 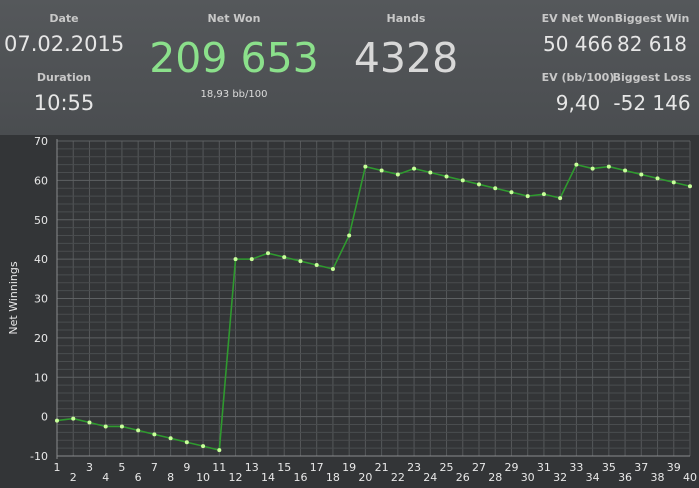 What do you see at coordinates (284, 467) in the screenshot?
I see `x-tick-label: 15` at bounding box center [284, 467].